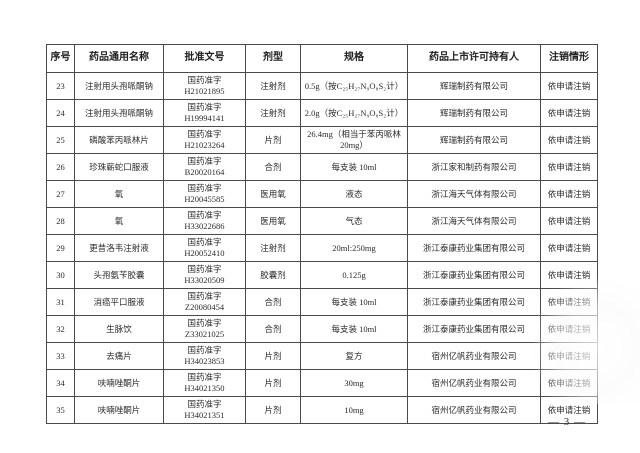 This screenshot has height=453, width=640. Describe the element at coordinates (273, 194) in the screenshot. I see `cell-dosage-form: 医用氧` at that location.